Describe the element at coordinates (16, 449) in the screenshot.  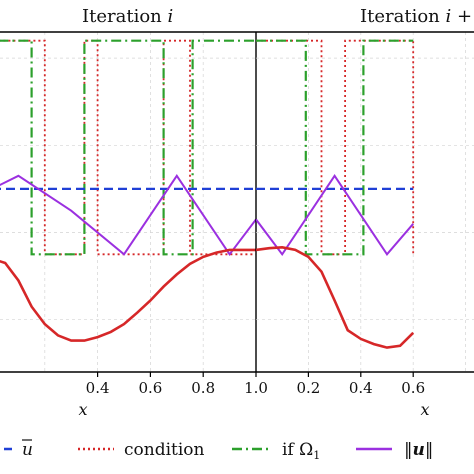
I see `legend-item-ubar: u` at that location.